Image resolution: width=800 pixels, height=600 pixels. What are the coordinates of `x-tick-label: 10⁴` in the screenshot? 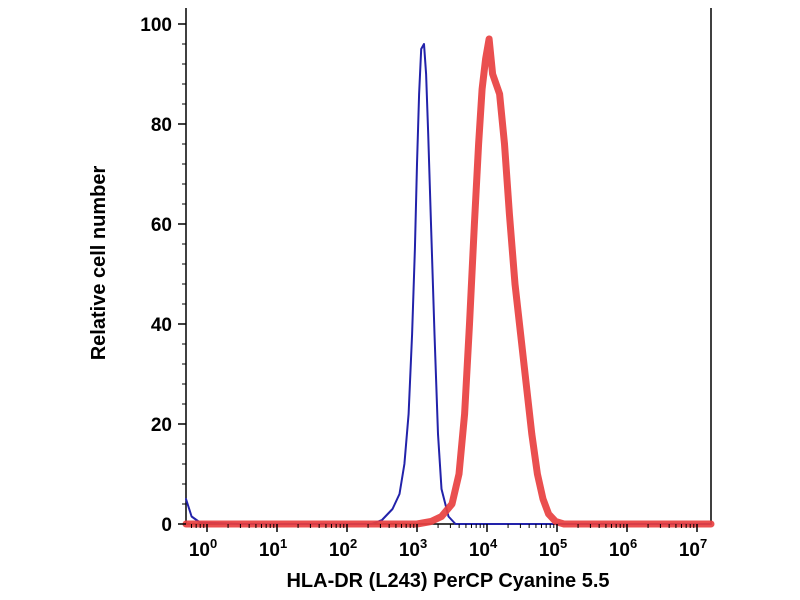 It's located at (483, 548).